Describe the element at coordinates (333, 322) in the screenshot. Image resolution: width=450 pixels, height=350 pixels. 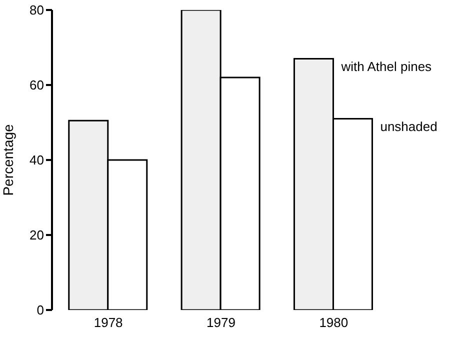
I see `x-tick-label: 1980` at that location.